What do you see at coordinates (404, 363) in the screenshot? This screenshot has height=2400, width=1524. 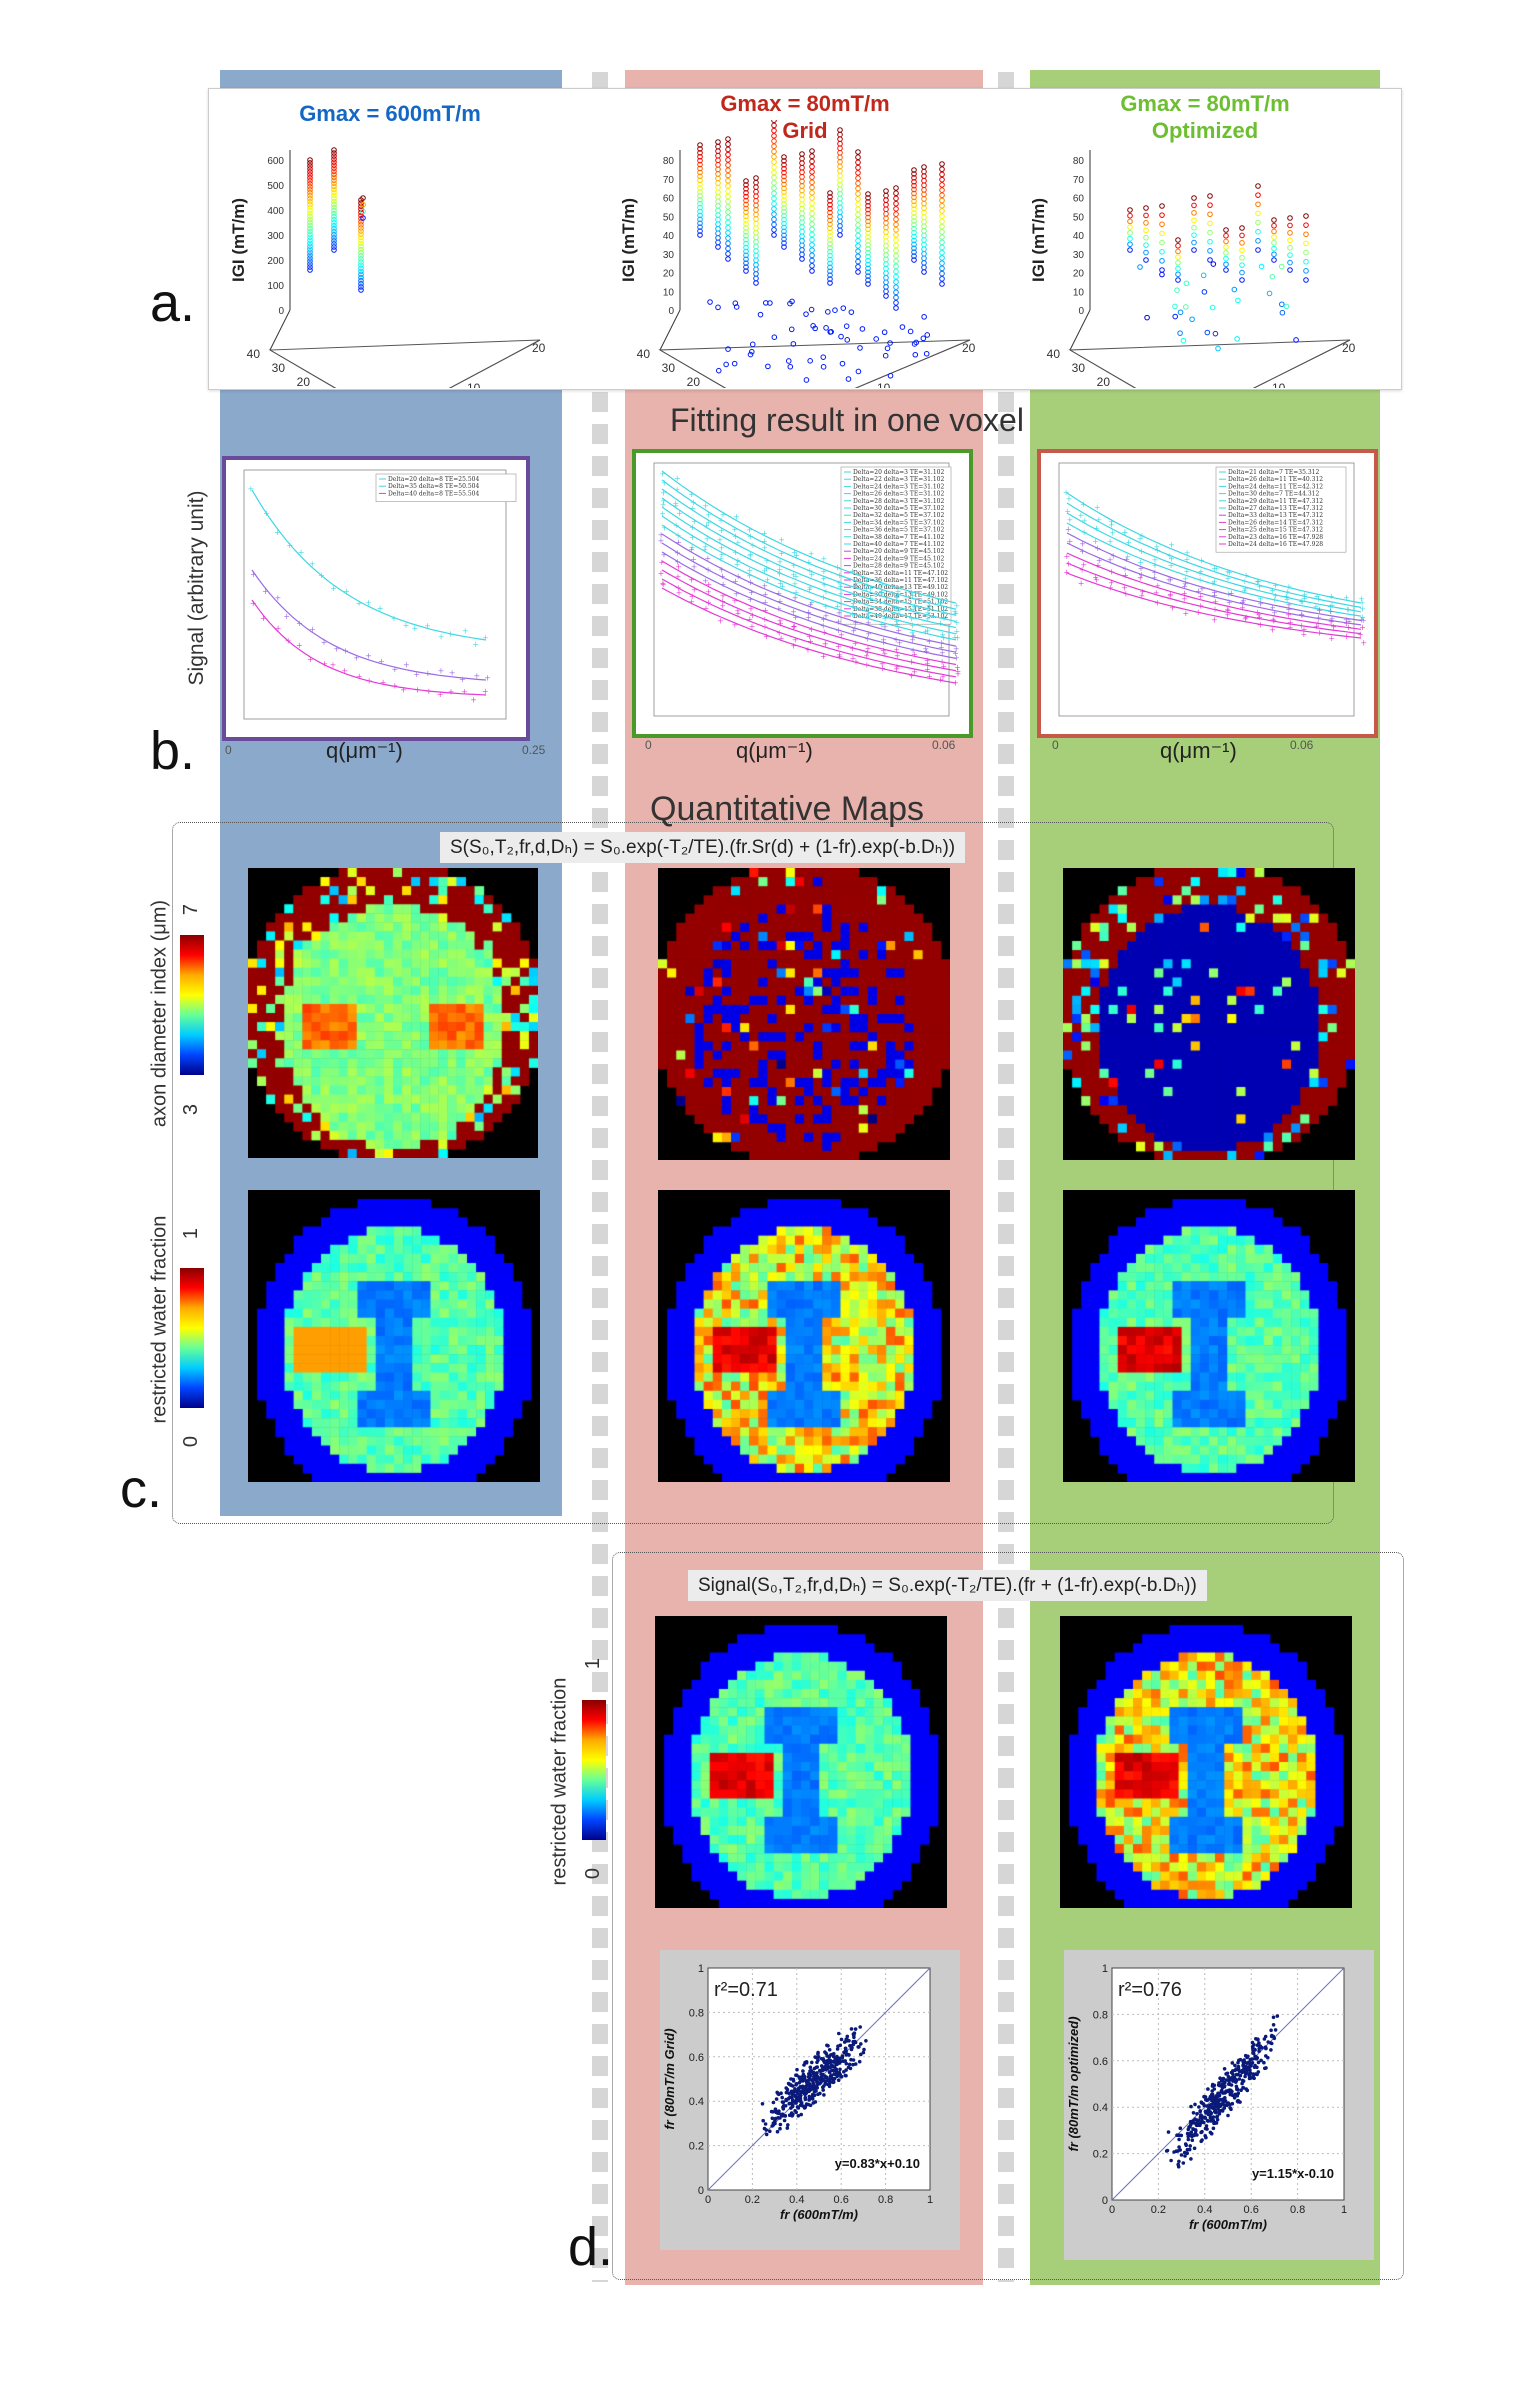 I see `plane-triangle` at bounding box center [404, 363].